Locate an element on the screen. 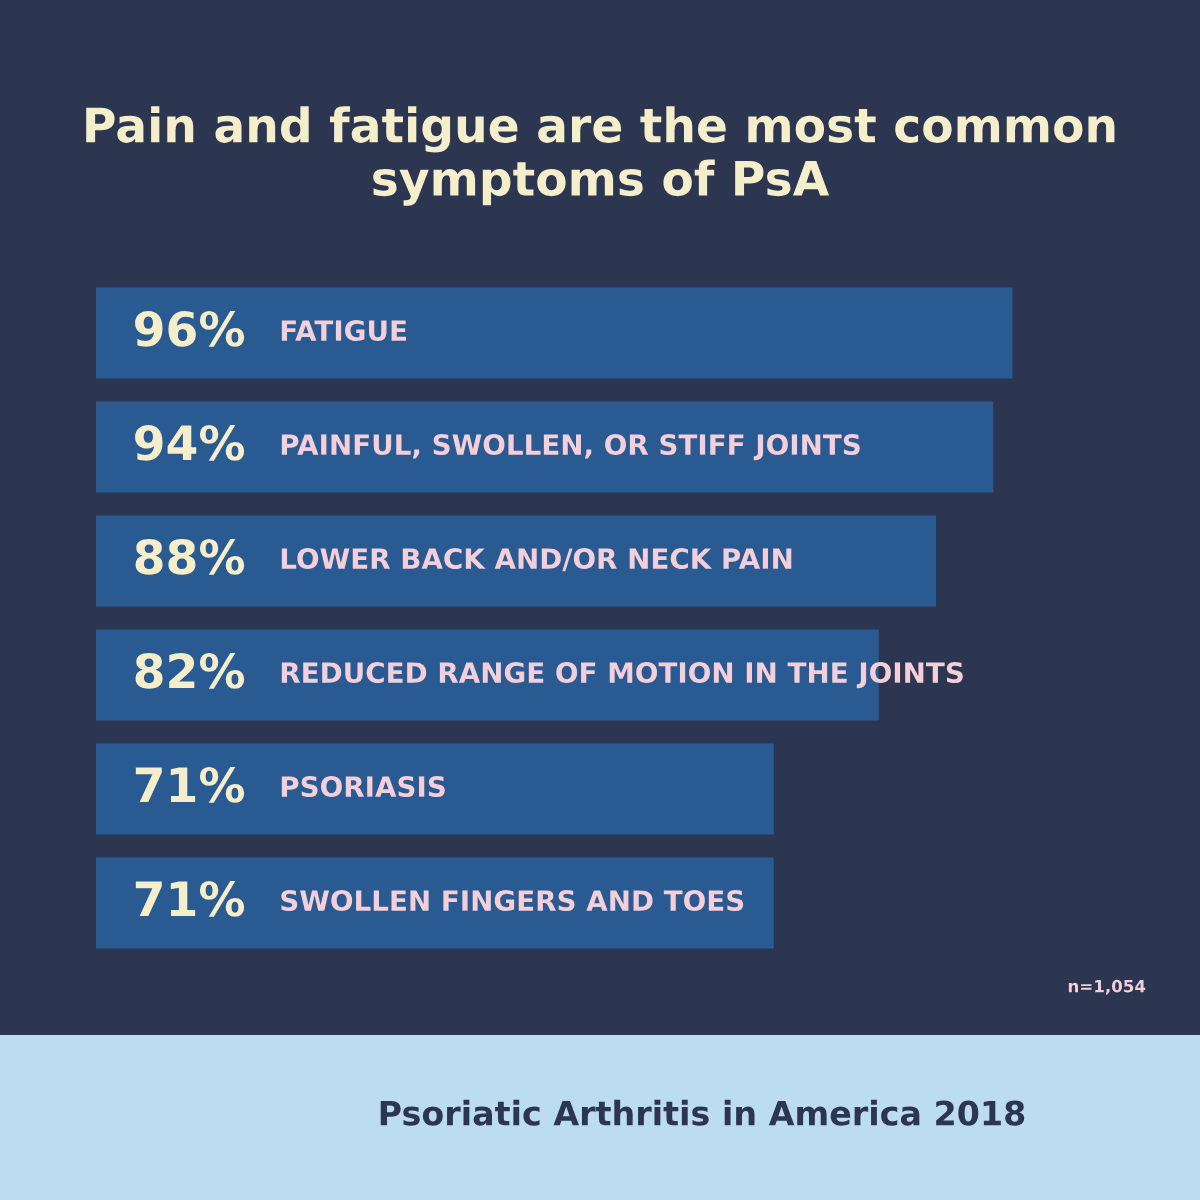  y-tick-label: PSORIASIS is located at coordinates (363, 787).